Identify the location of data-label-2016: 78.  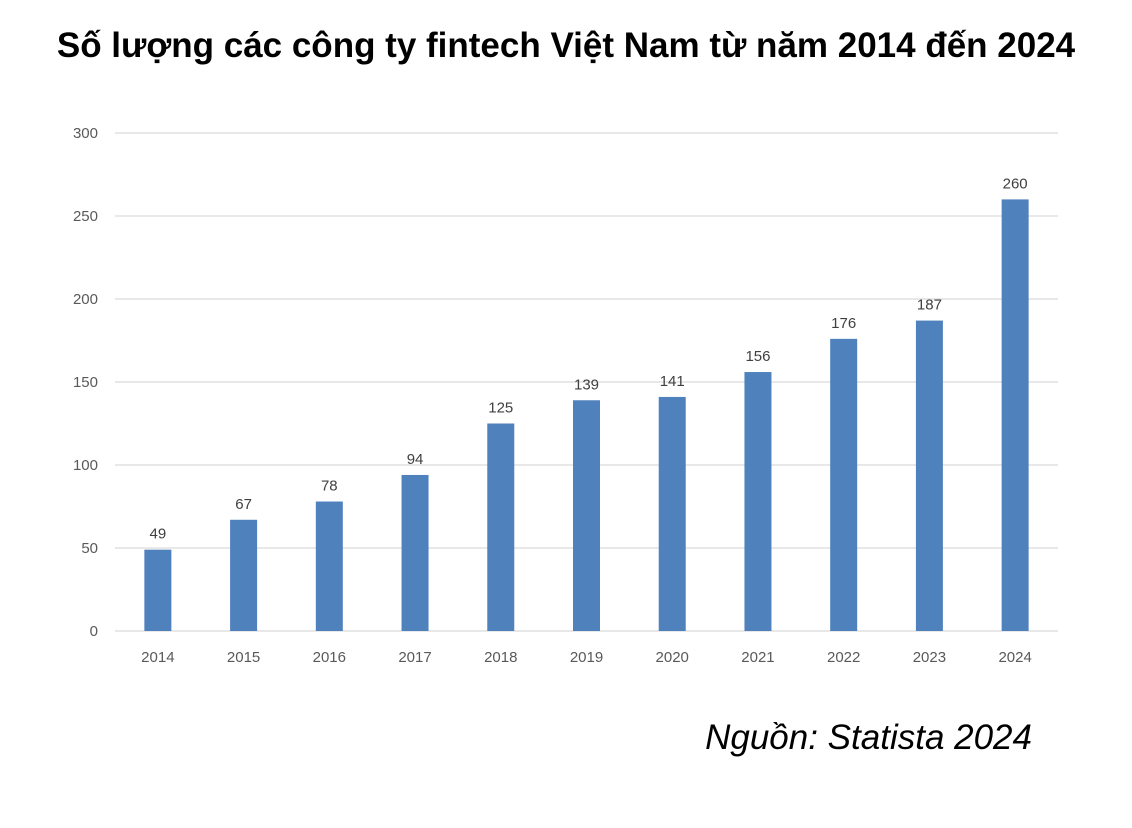
(329, 486).